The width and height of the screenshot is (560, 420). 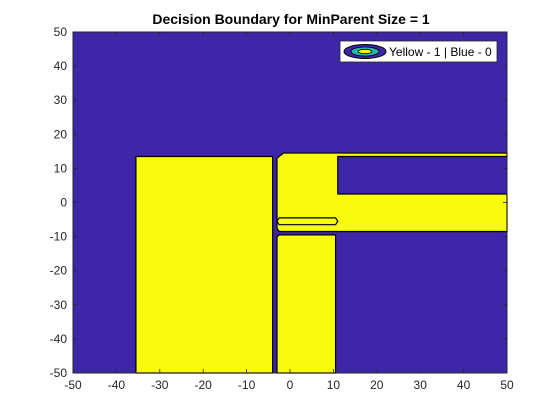 I want to click on region-thin-strip, so click(x=307, y=221).